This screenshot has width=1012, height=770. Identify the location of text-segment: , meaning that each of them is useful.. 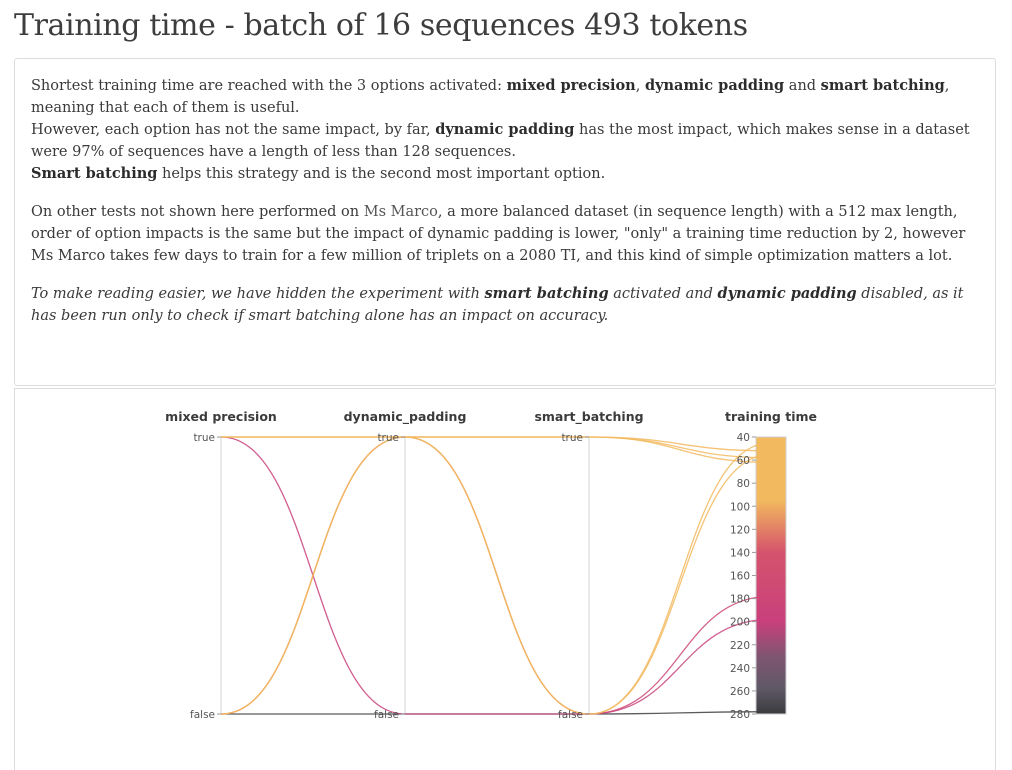
(490, 97).